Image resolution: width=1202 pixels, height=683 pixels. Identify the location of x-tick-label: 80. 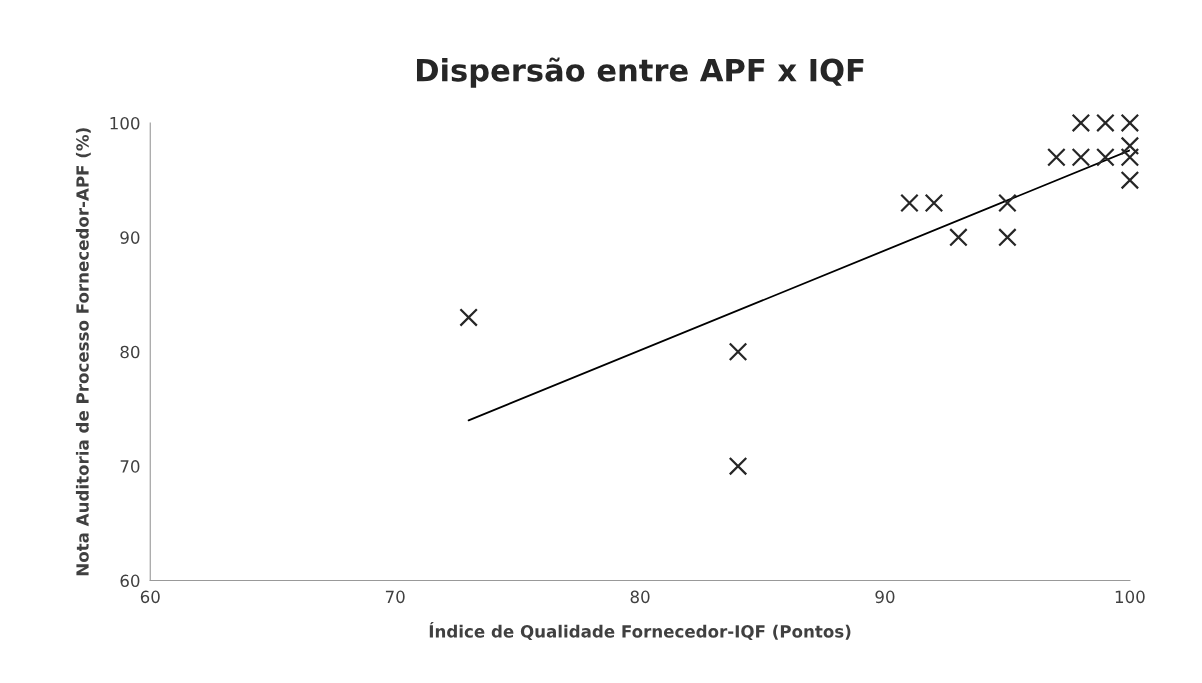
(640, 597).